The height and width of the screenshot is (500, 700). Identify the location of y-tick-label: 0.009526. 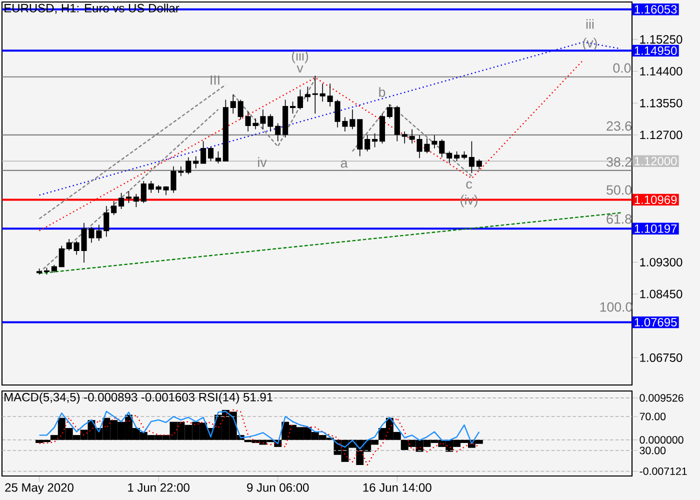
(662, 398).